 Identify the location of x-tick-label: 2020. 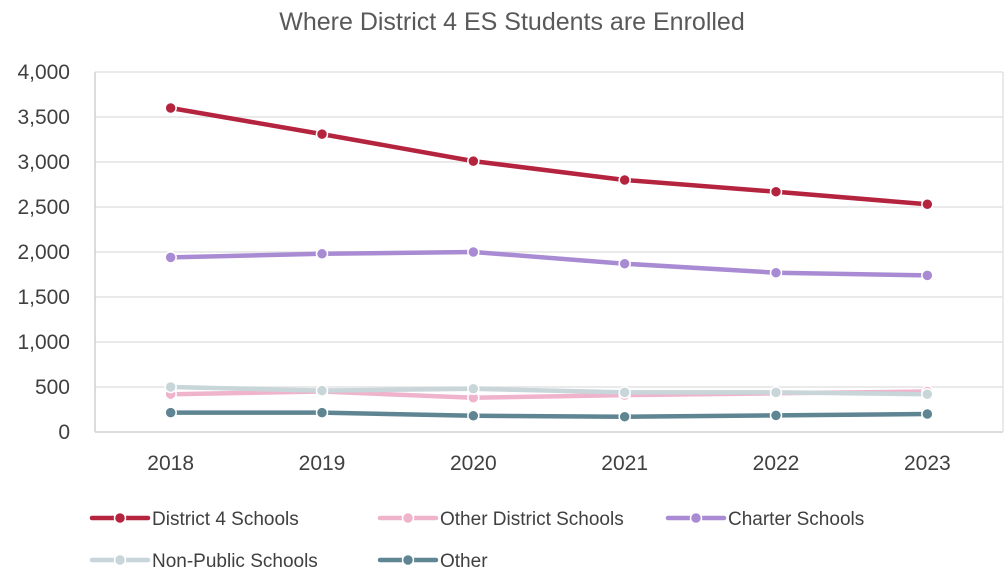
(473, 463).